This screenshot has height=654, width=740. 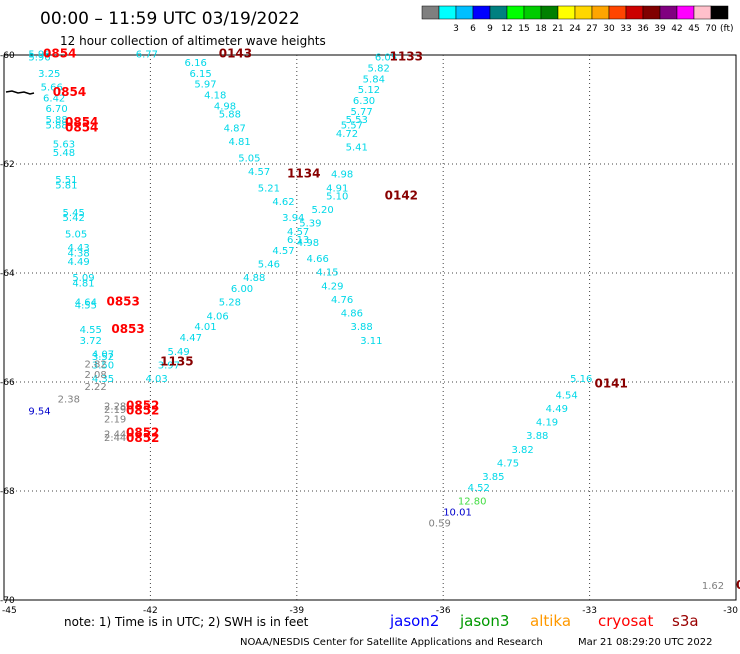 I want to click on lon-tick-label: -30, so click(x=730, y=611).